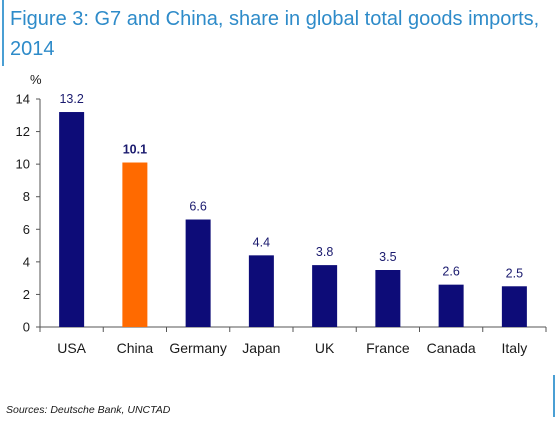 The width and height of the screenshot is (560, 432). What do you see at coordinates (26, 294) in the screenshot?
I see `y-tick-label: 2` at bounding box center [26, 294].